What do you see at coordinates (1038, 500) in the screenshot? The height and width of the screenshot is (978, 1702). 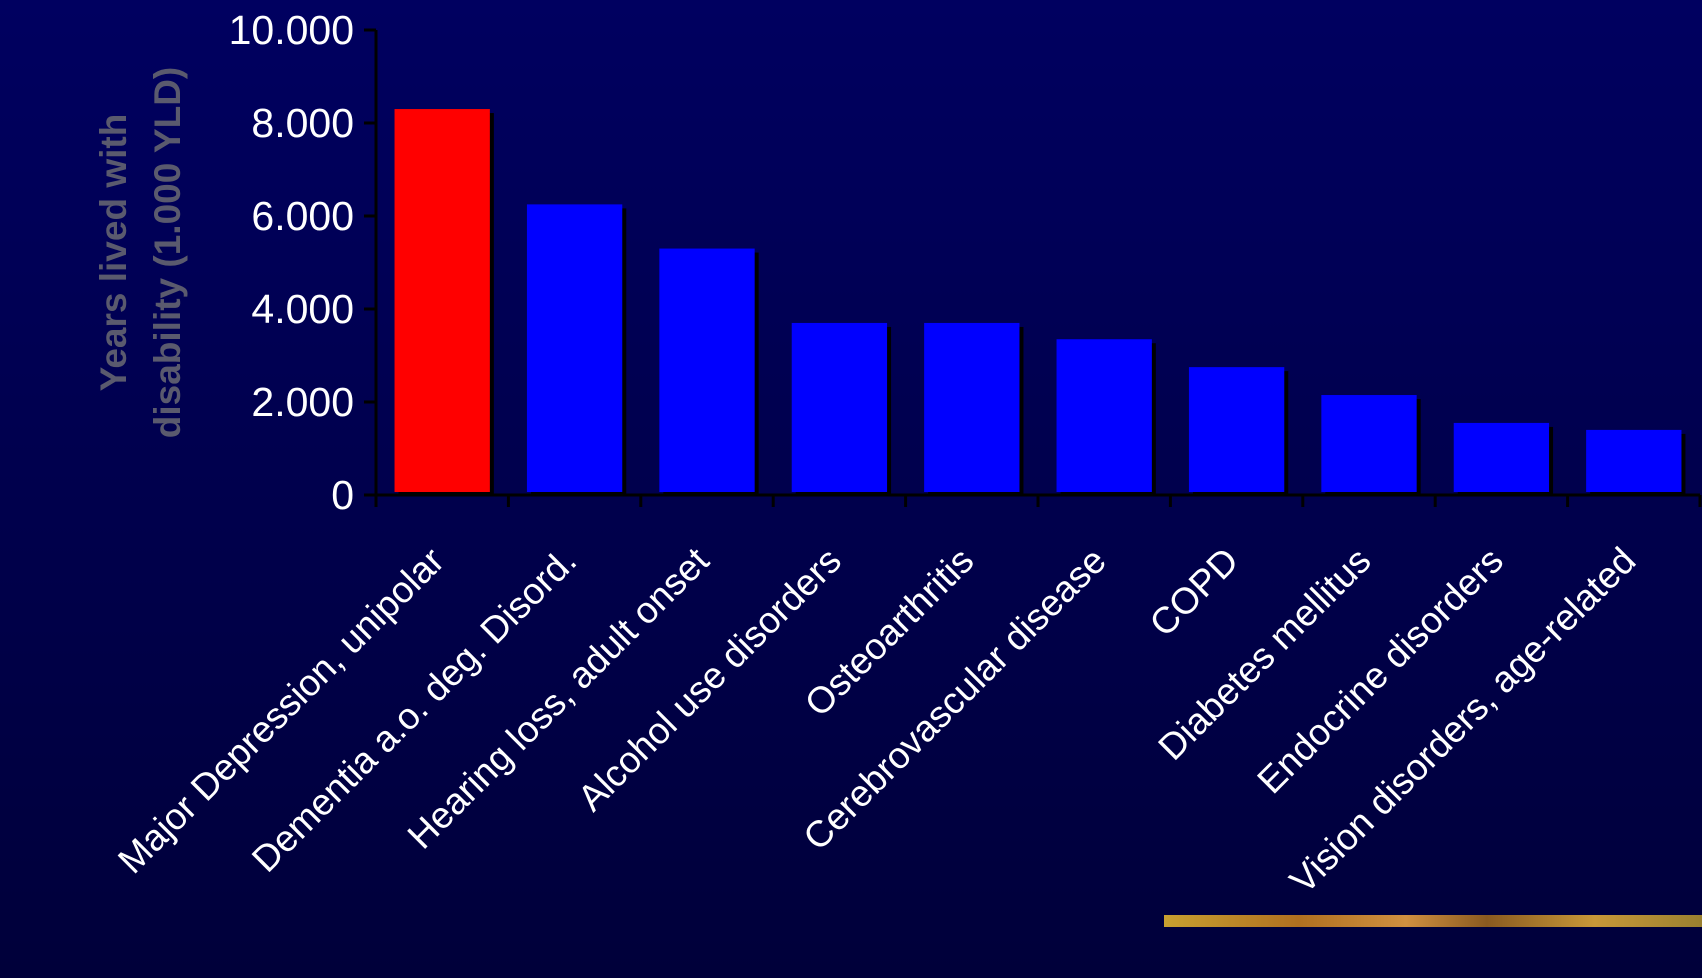 I see `x-axis` at bounding box center [1038, 500].